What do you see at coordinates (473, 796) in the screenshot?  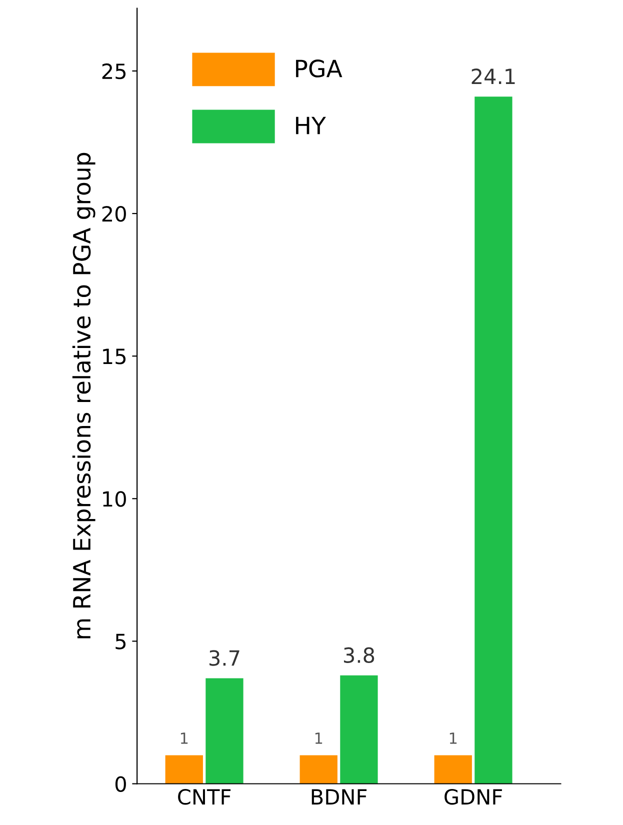 I see `x-tick-label: GDNF` at bounding box center [473, 796].